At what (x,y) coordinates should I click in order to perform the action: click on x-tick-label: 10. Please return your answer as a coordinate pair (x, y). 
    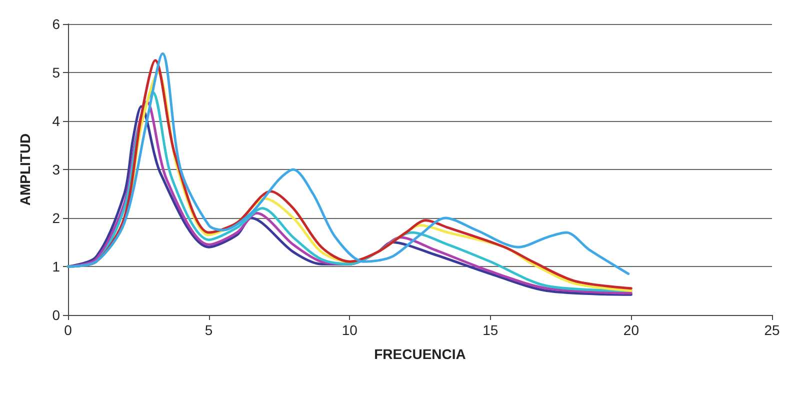
    Looking at the image, I should click on (350, 330).